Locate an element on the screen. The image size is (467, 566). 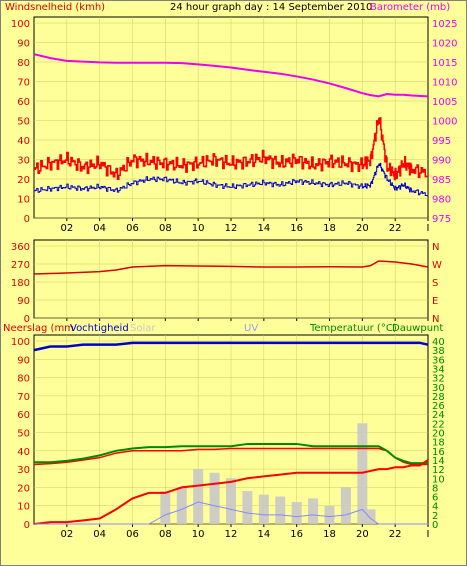
temperature-tick-label: 24 is located at coordinates (438, 415).